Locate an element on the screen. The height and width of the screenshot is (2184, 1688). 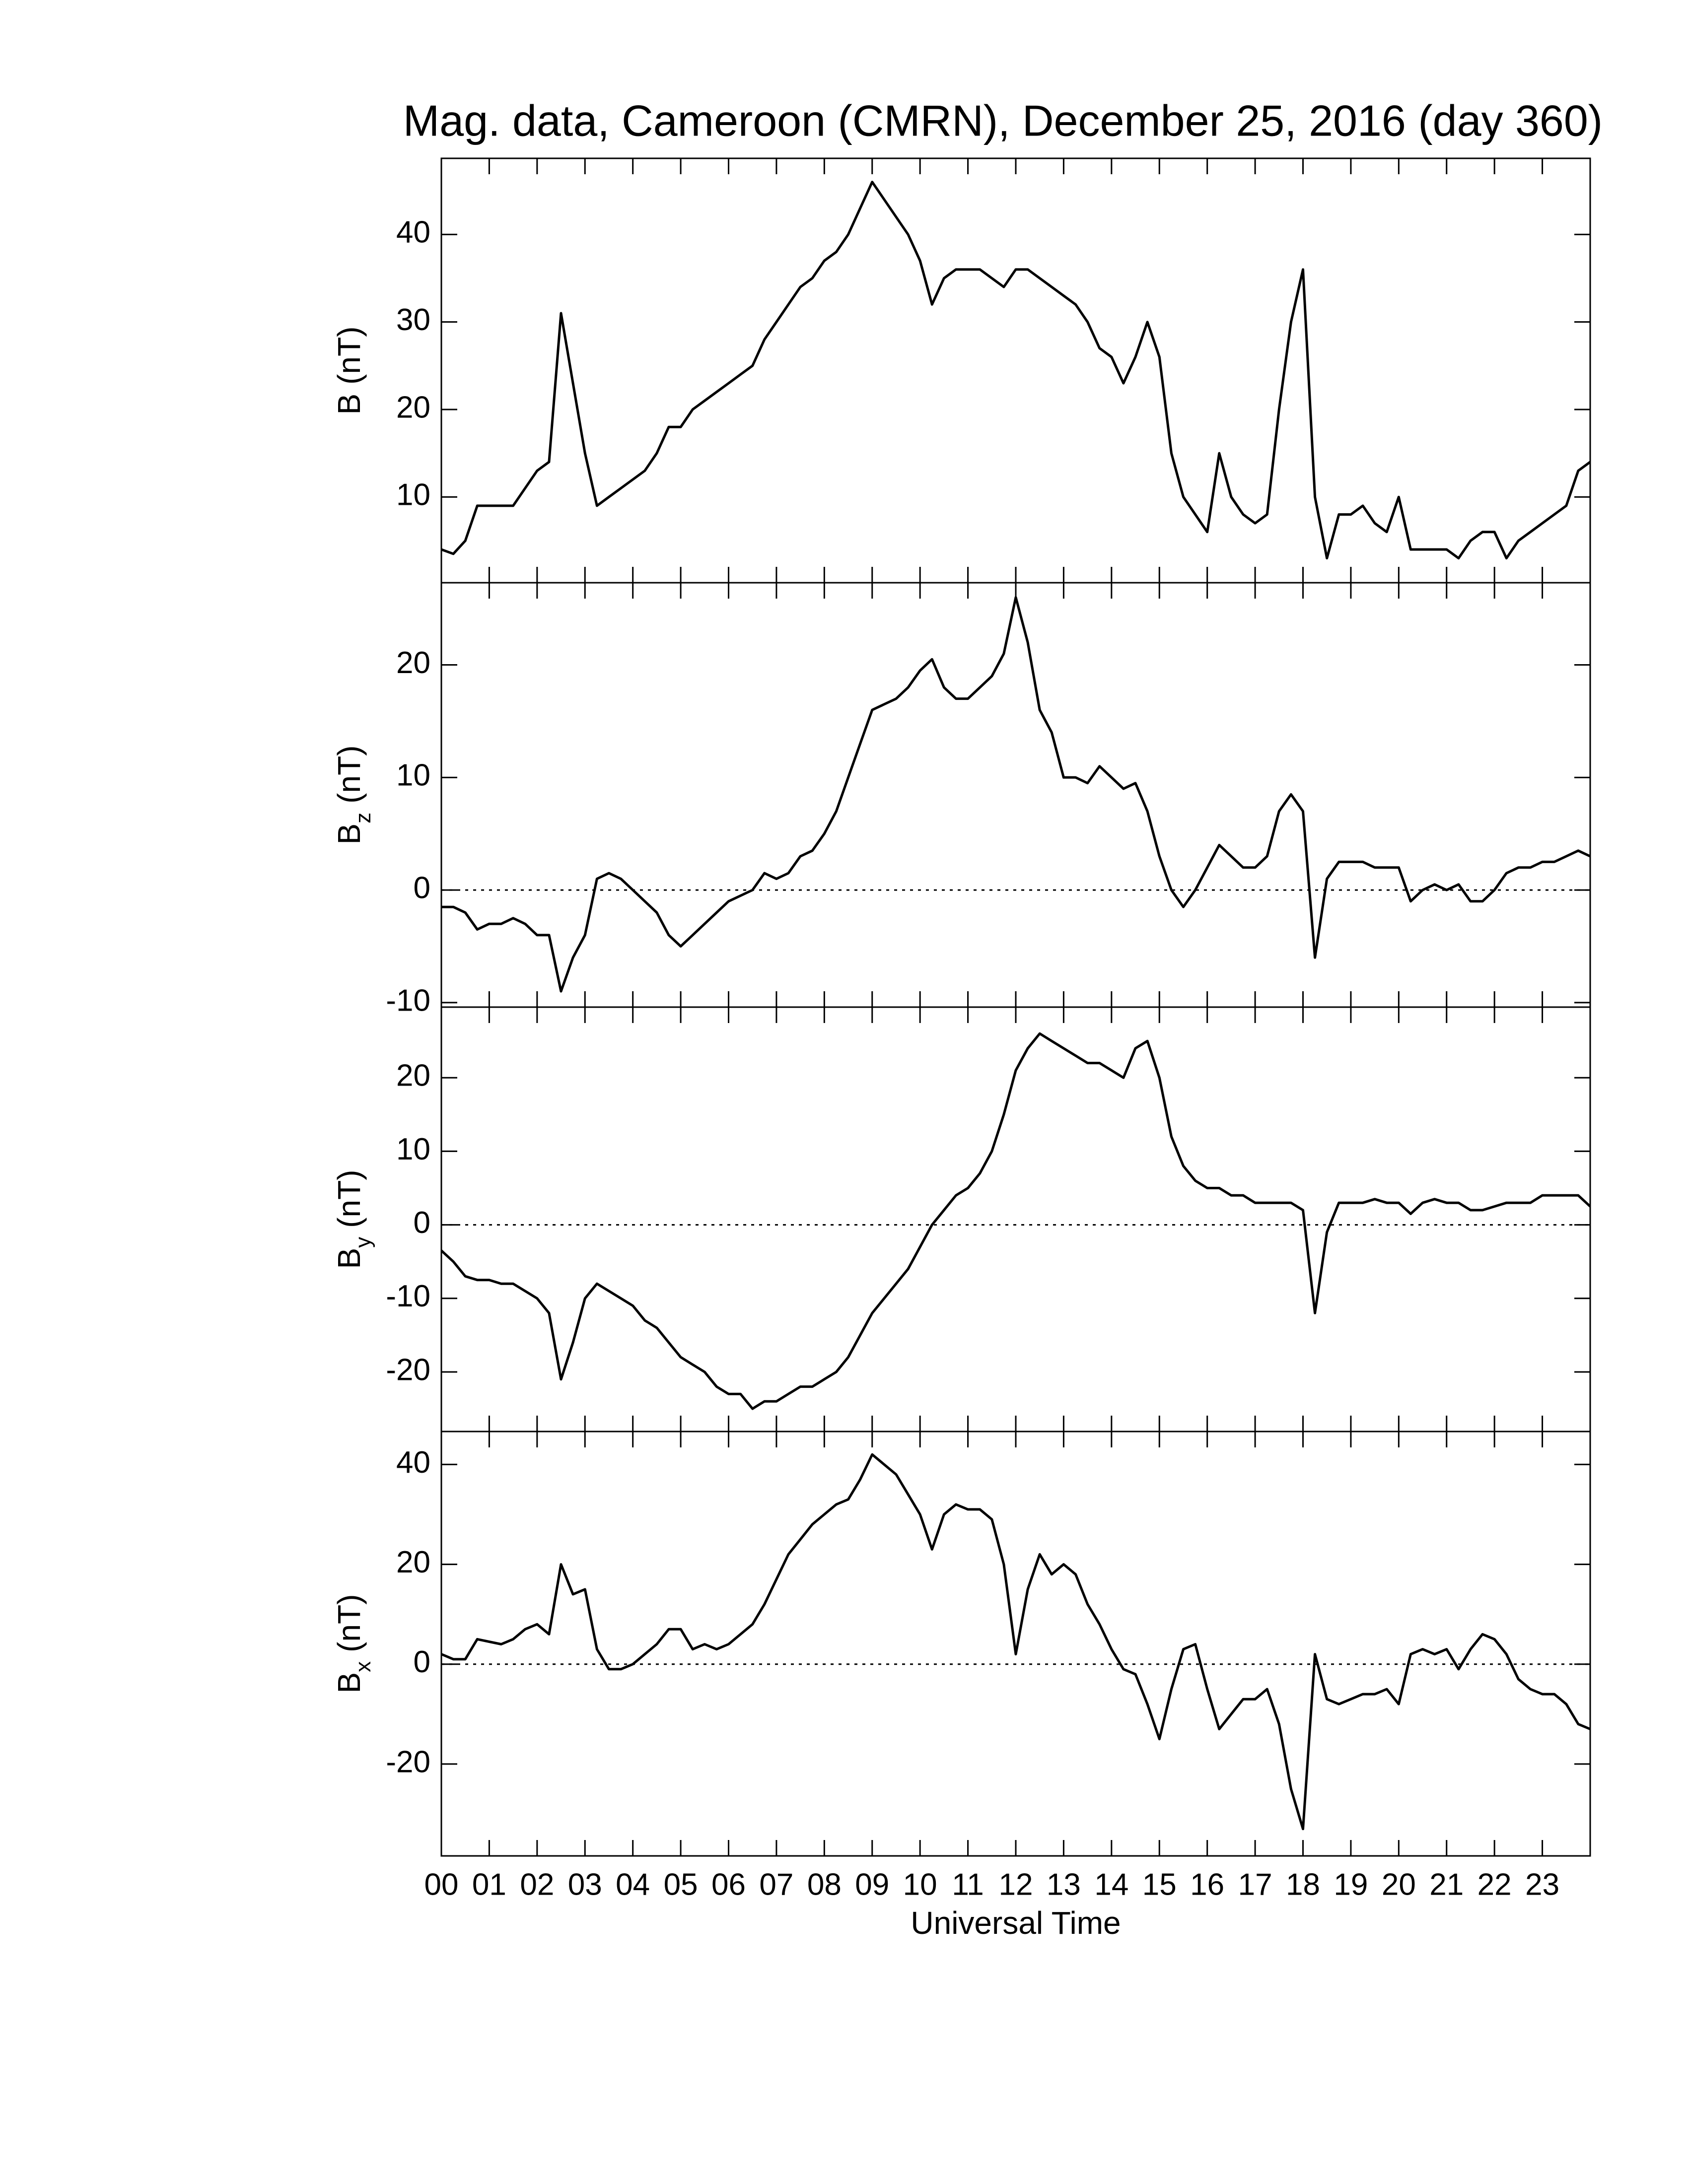
x-tick-label: 23 is located at coordinates (1542, 1884).